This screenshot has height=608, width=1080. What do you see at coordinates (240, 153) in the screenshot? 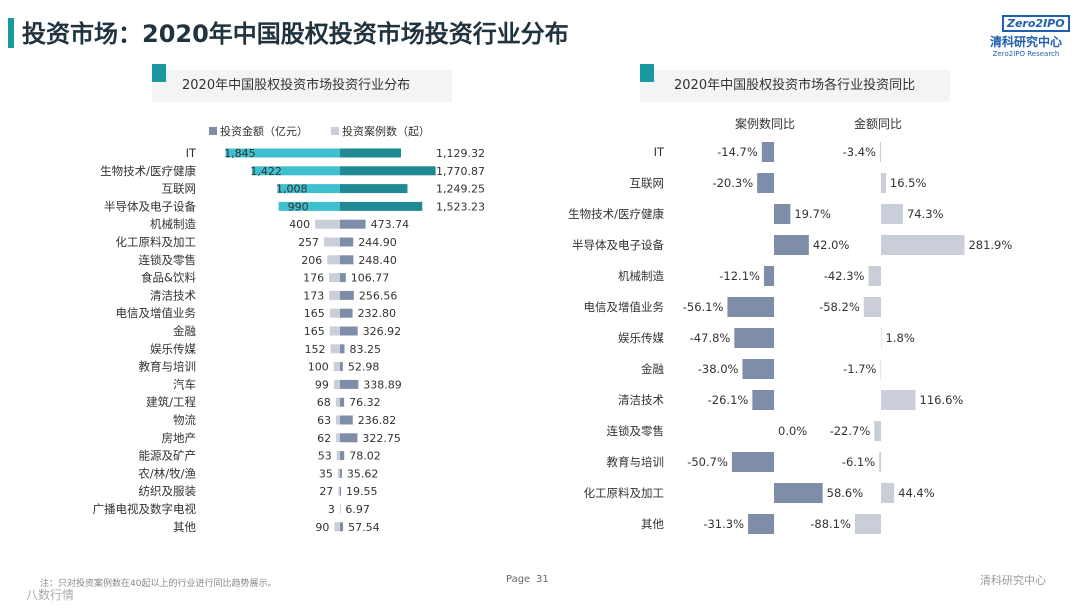
I see `case-count-label: 1,845` at bounding box center [240, 153].